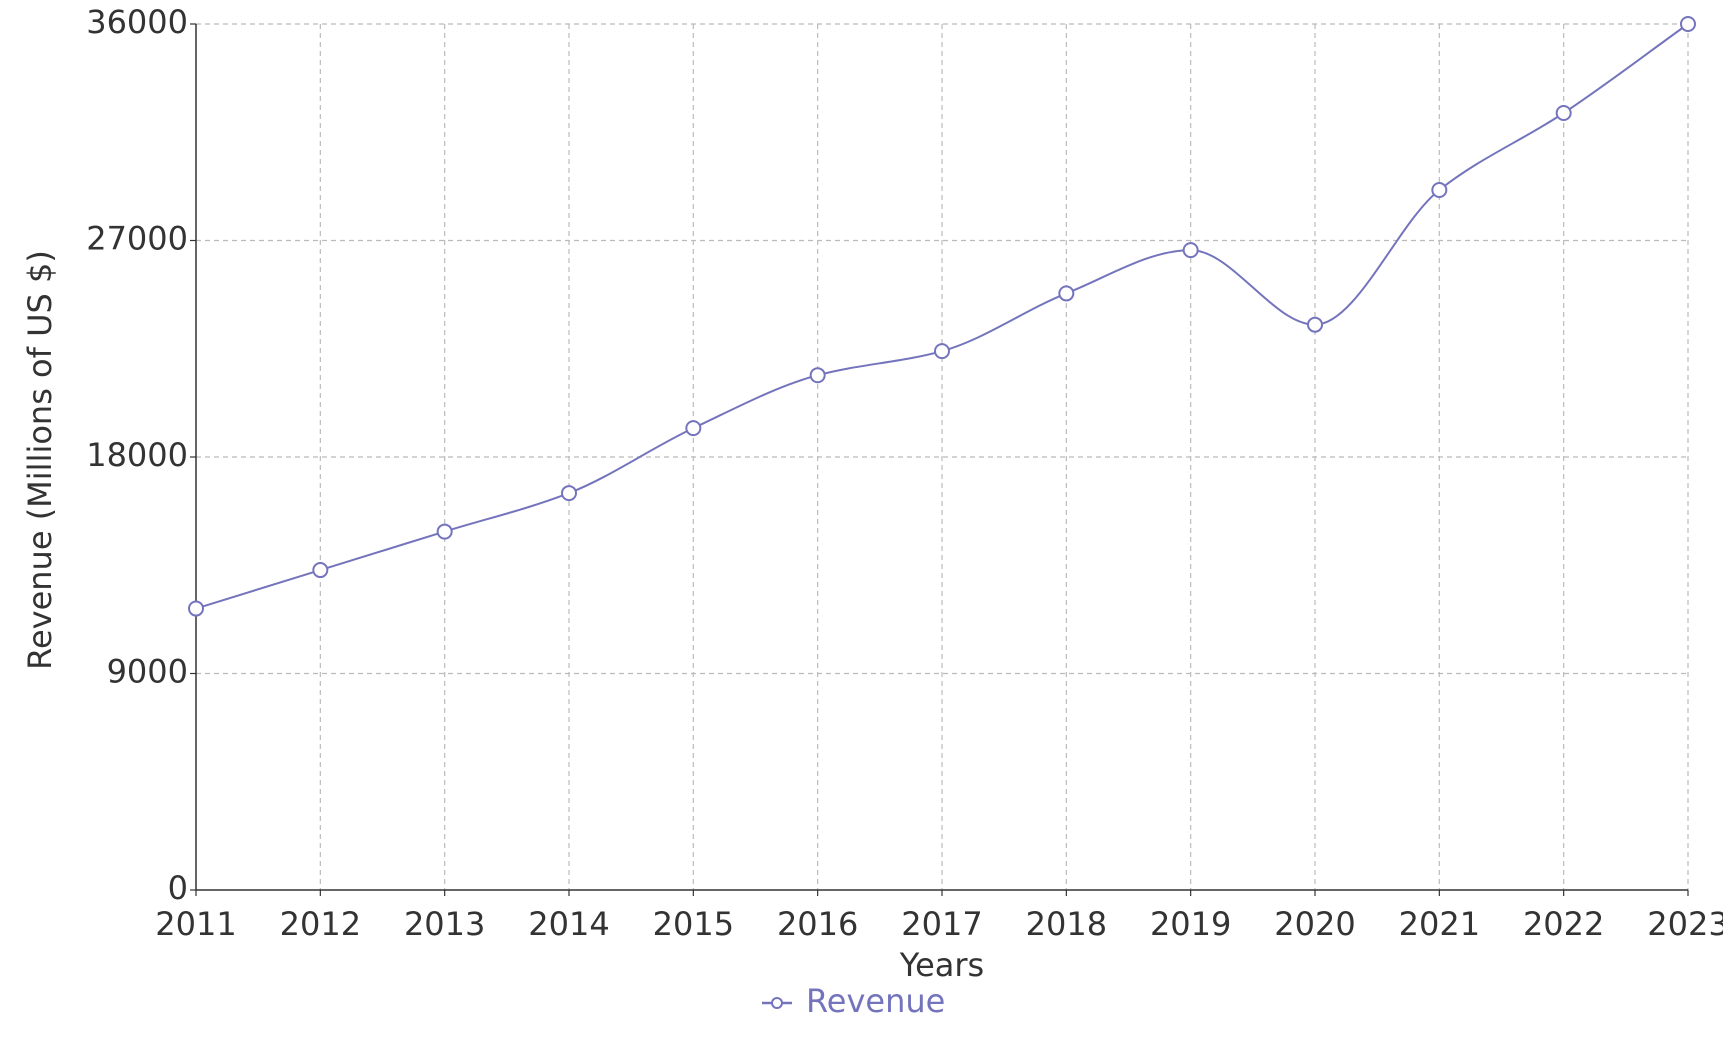 The height and width of the screenshot is (1039, 1723). I want to click on x-tick-label: 2013, so click(444, 924).